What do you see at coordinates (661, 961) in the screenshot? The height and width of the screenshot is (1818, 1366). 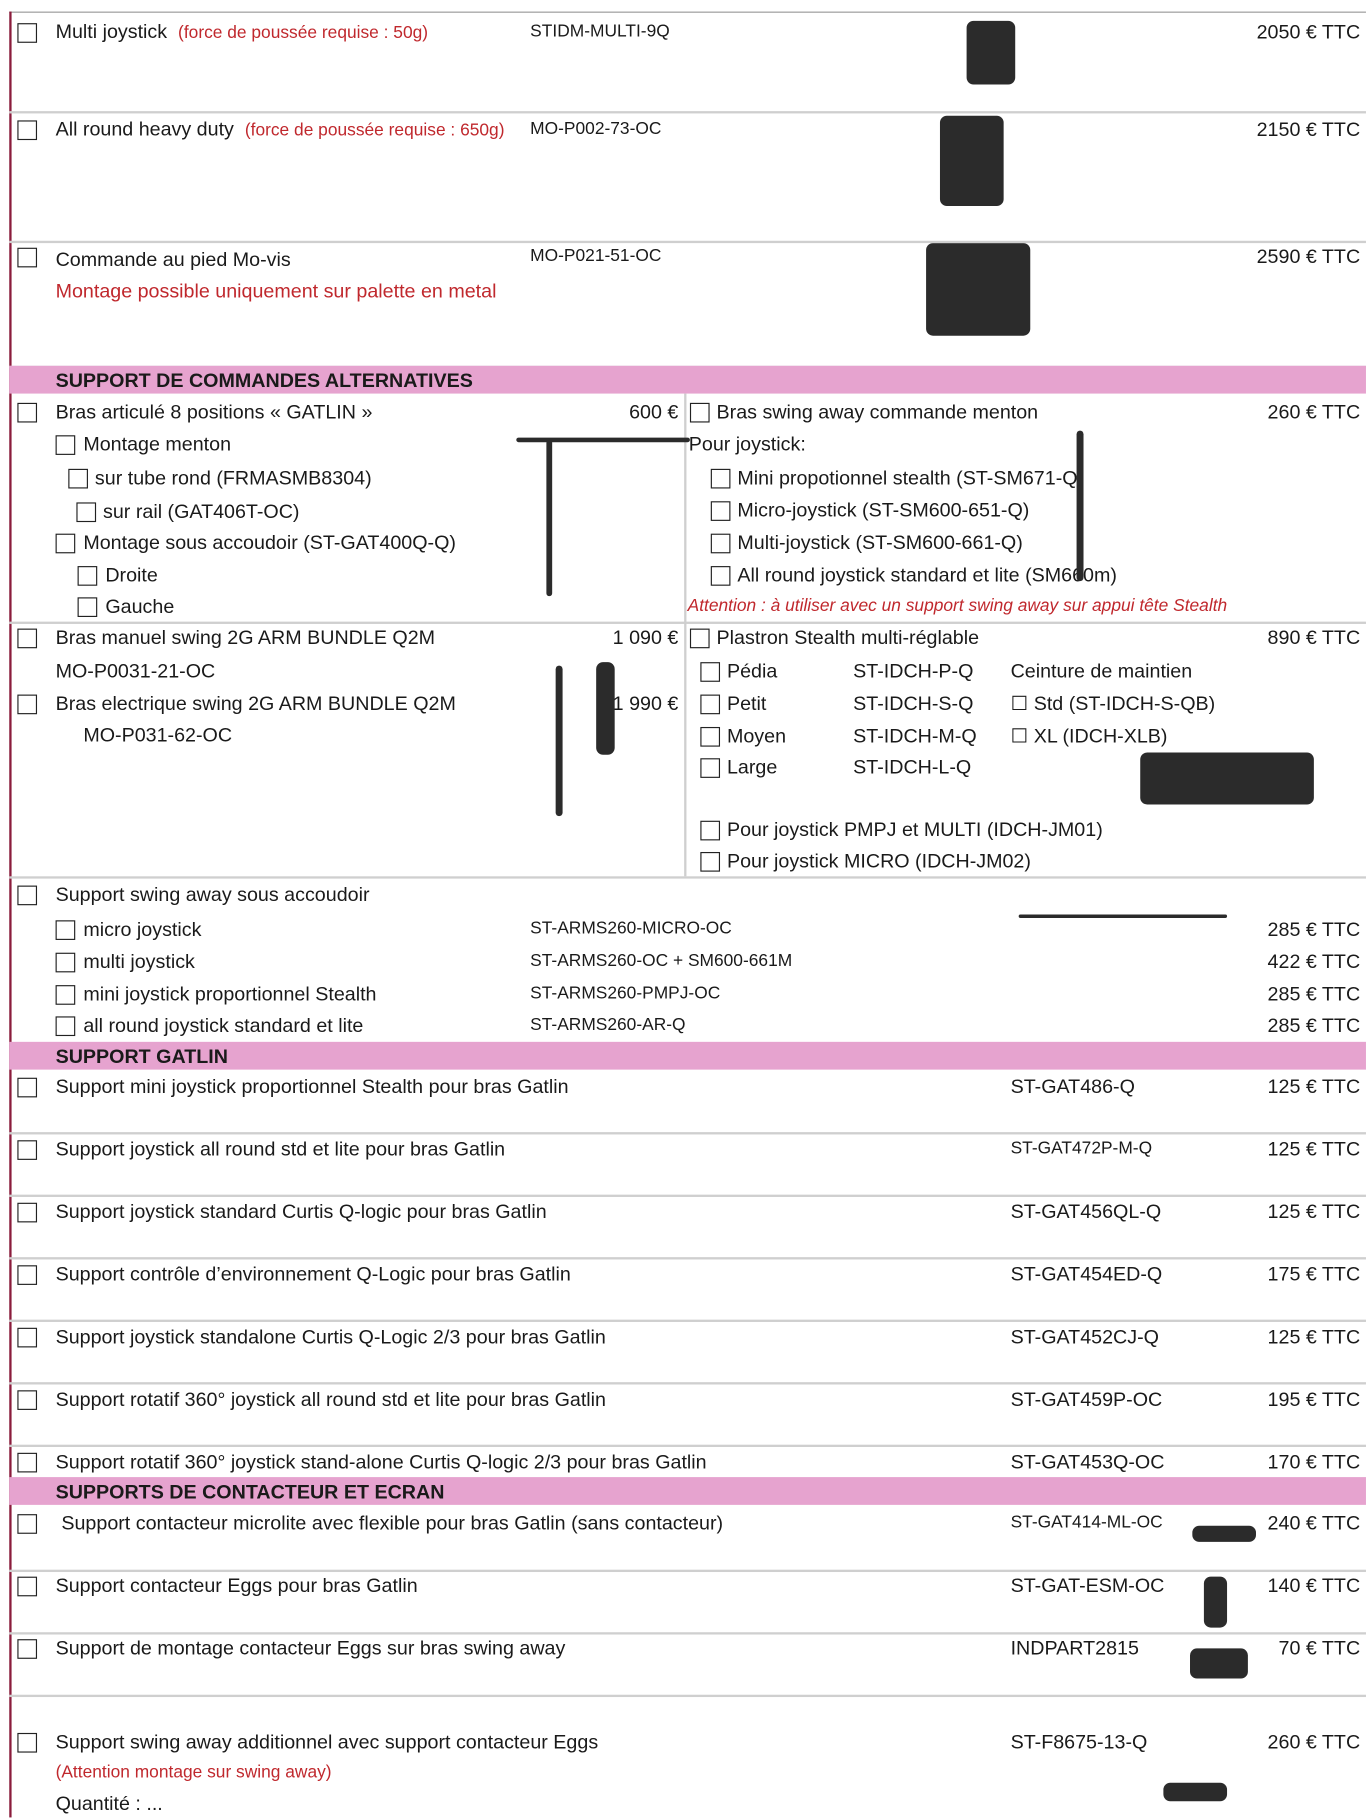 I see `item-ref: ST-ARMS260-OC + SM600-661M` at bounding box center [661, 961].